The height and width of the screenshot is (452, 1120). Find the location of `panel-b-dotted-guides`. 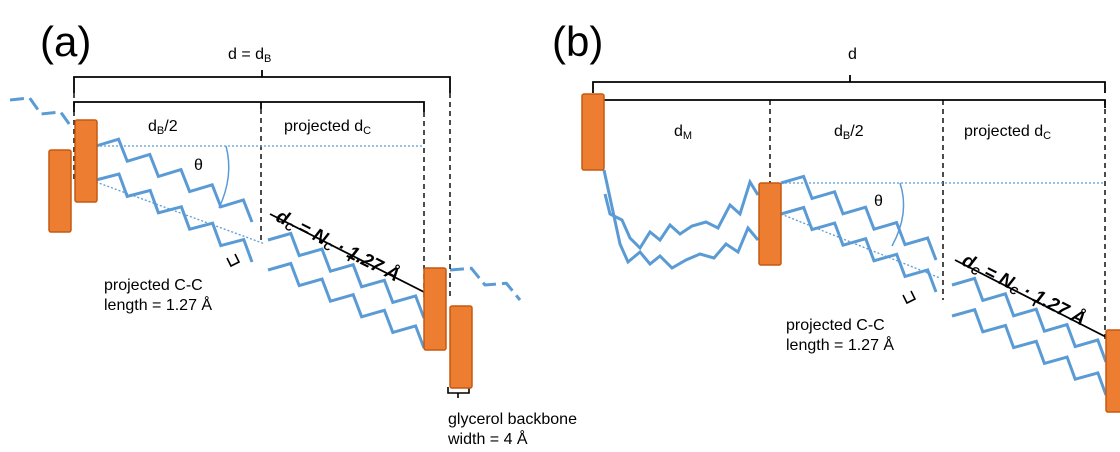

panel-b-dotted-guides is located at coordinates (942, 230).